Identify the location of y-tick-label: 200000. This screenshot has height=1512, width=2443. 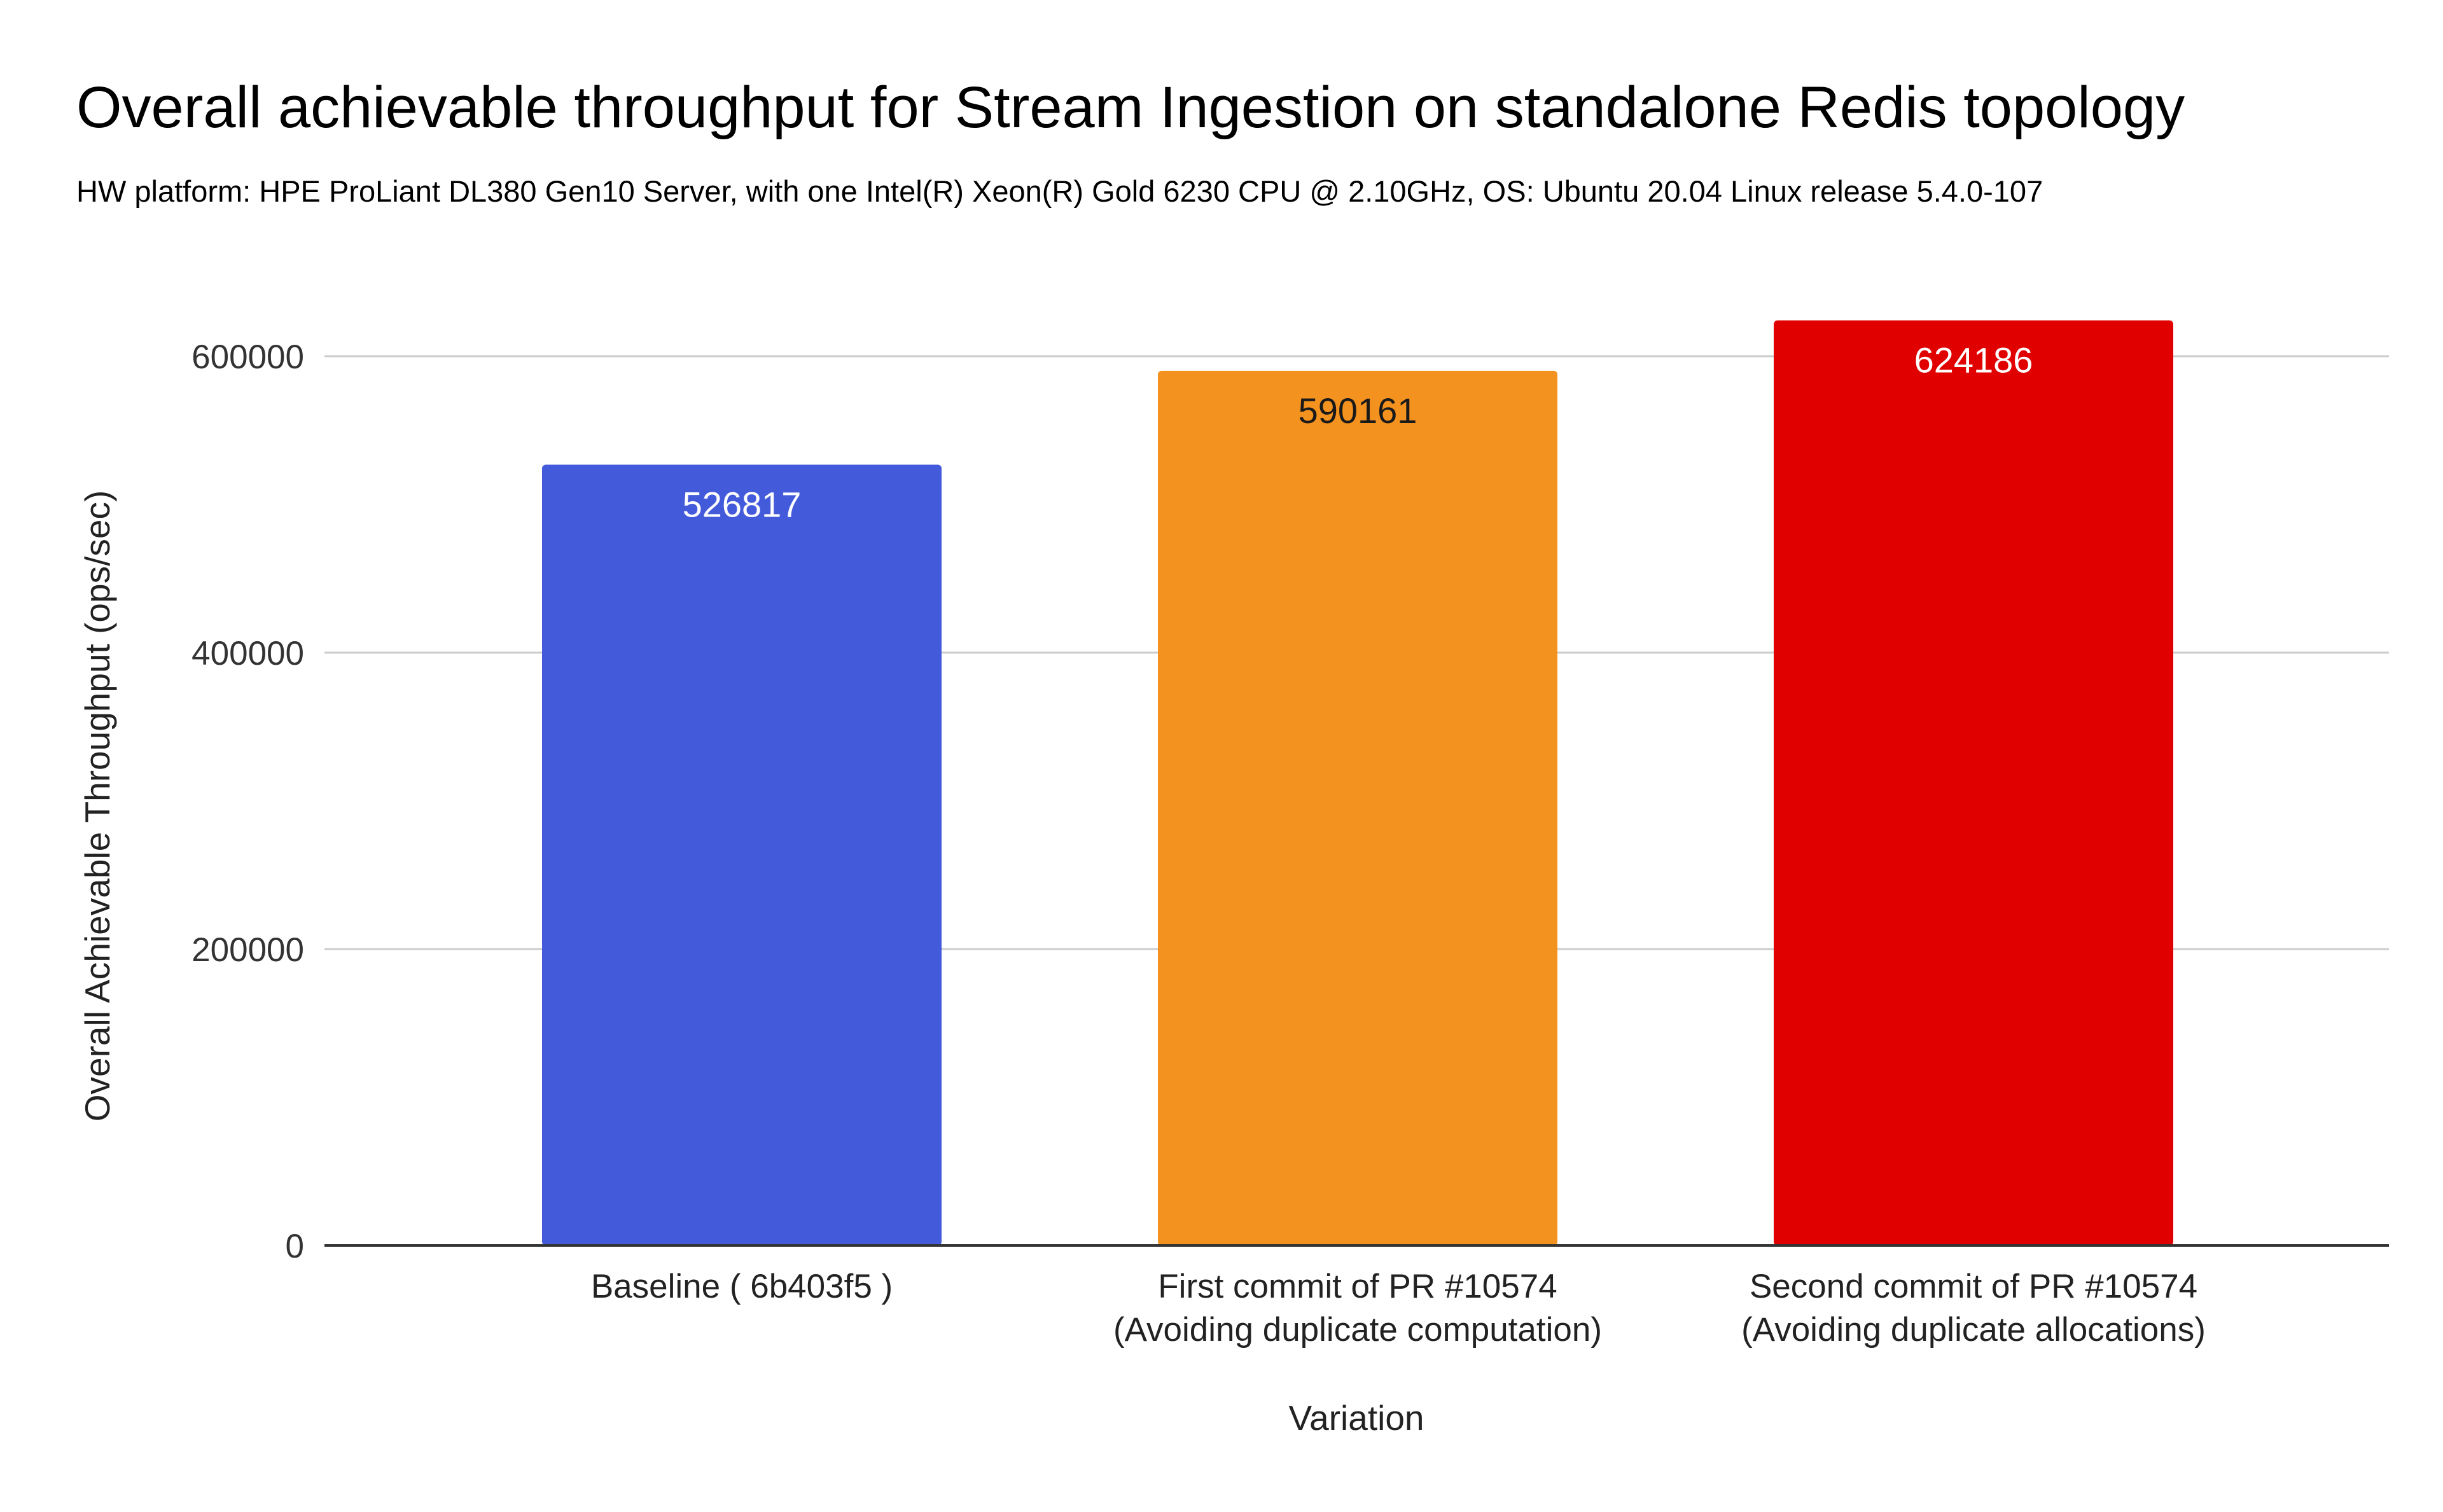
(247, 950).